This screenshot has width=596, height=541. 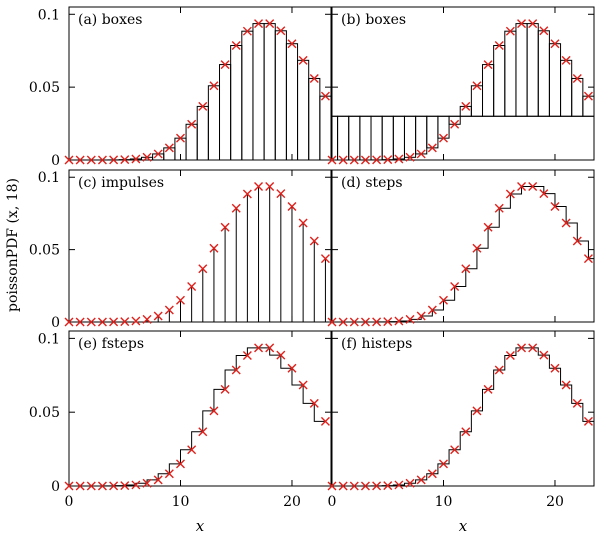 I want to click on panel-label: (d) steps, so click(x=372, y=183).